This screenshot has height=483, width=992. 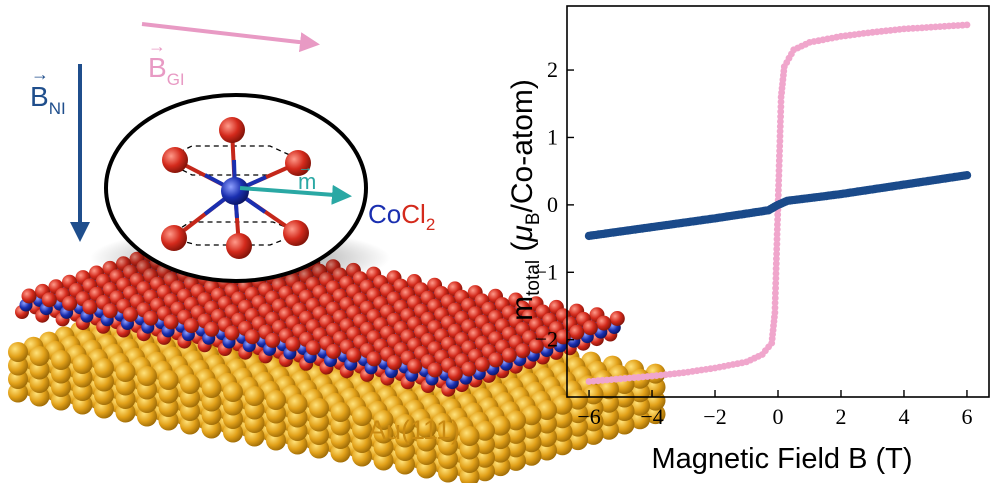 What do you see at coordinates (651, 416) in the screenshot?
I see `x-tick-label: −4` at bounding box center [651, 416].